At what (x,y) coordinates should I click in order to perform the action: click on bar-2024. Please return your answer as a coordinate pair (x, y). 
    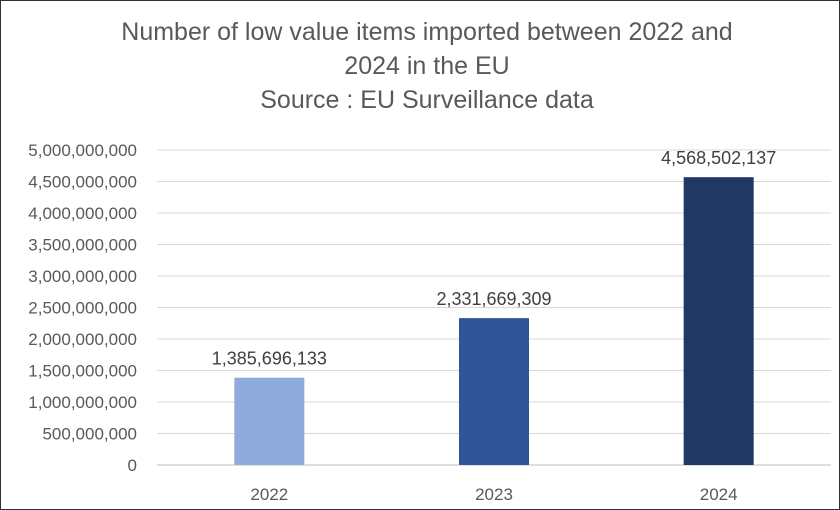
    Looking at the image, I should click on (718, 321).